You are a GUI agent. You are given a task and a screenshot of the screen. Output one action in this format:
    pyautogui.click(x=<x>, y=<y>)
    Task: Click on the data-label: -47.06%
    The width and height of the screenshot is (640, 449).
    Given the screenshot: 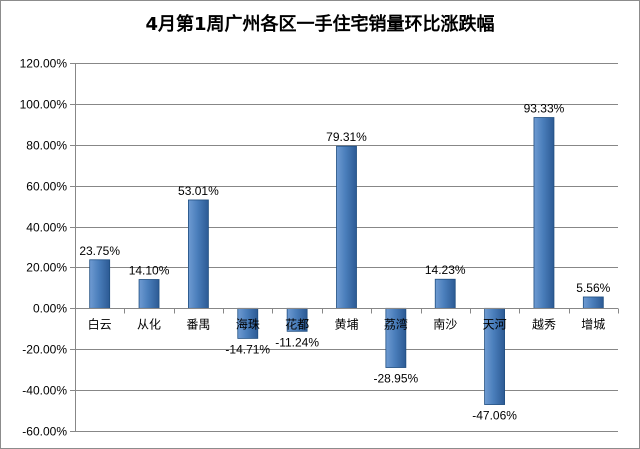 What is the action you would take?
    pyautogui.click(x=494, y=416)
    